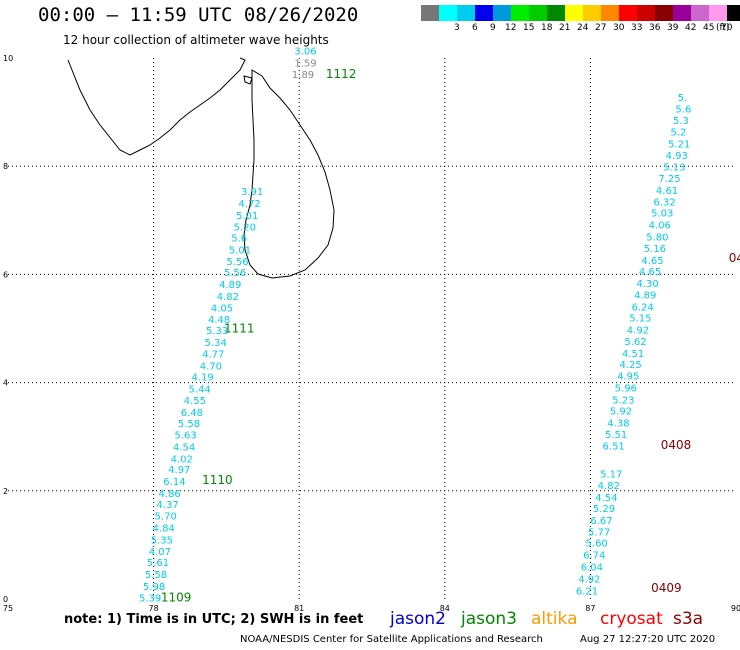  Describe the element at coordinates (166, 517) in the screenshot. I see `swh-value: 5.70` at that location.